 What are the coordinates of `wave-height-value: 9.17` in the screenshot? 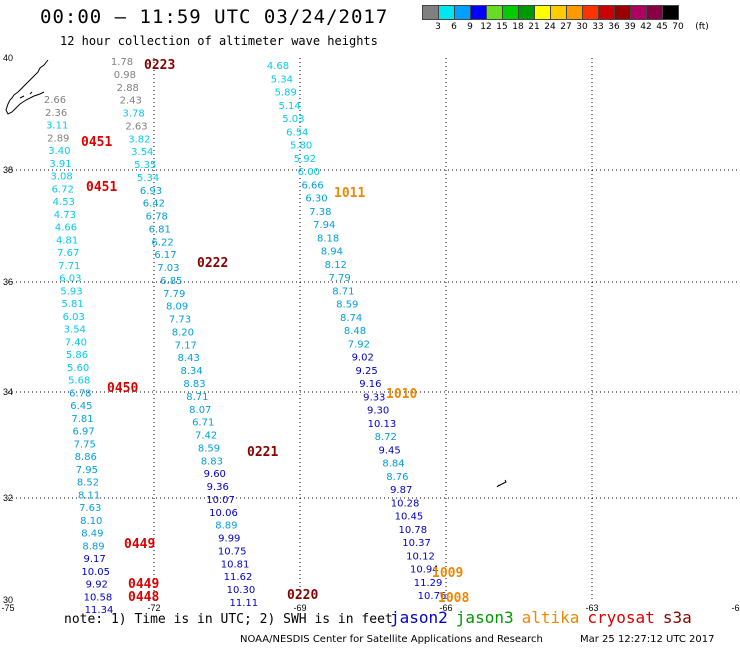 It's located at (94, 559).